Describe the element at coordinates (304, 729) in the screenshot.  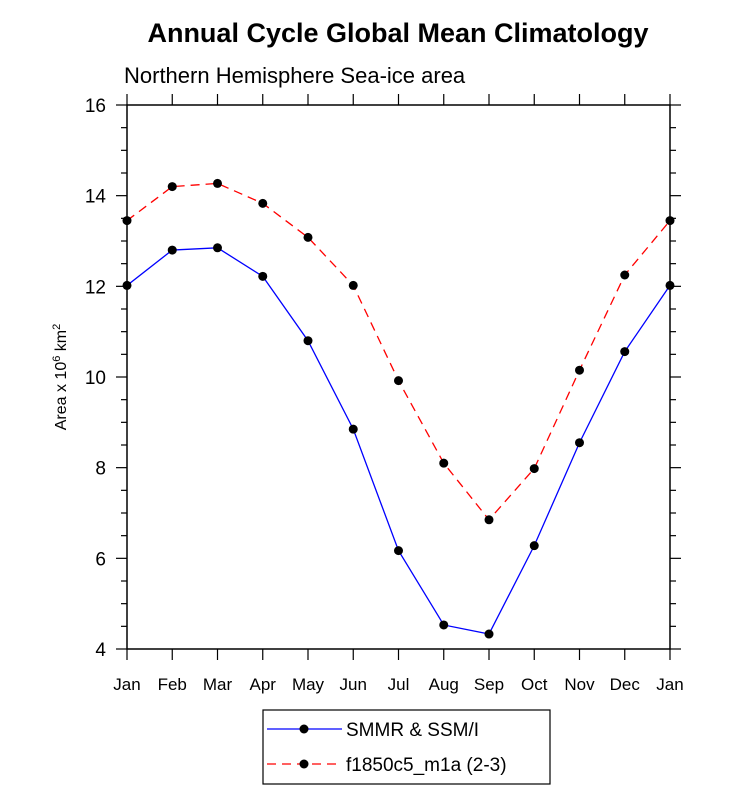
I see `legend-marker-smmr` at that location.